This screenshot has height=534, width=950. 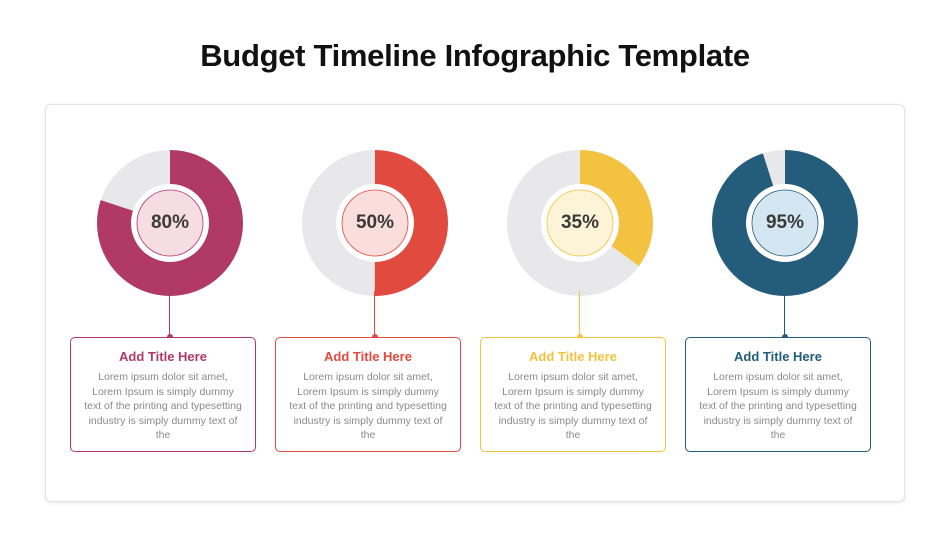 I want to click on percent-label: 35%, so click(x=580, y=222).